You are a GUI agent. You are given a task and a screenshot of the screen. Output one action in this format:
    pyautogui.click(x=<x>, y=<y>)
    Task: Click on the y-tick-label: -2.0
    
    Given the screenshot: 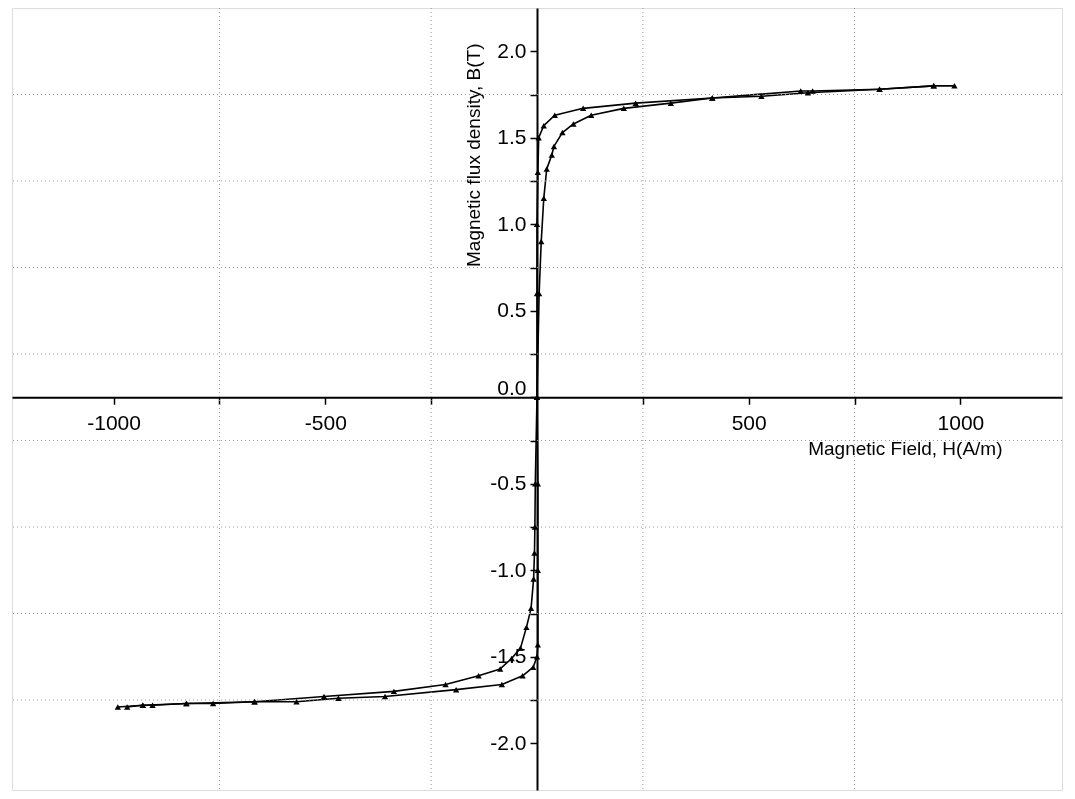 What is the action you would take?
    pyautogui.click(x=508, y=742)
    